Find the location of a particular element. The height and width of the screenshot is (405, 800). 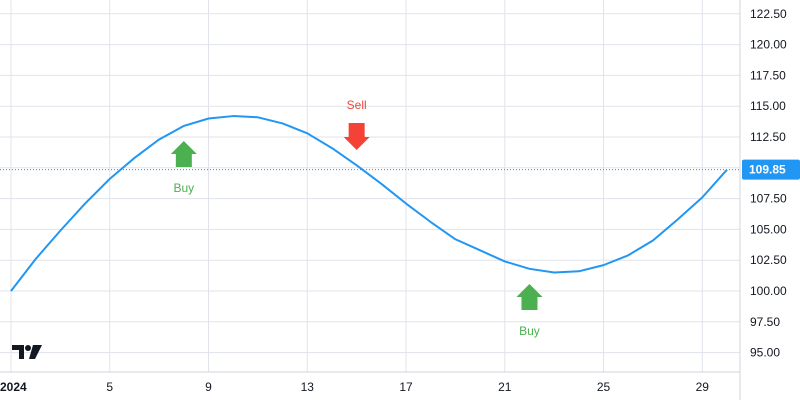

y-tick-label: 117.50 is located at coordinates (768, 75).